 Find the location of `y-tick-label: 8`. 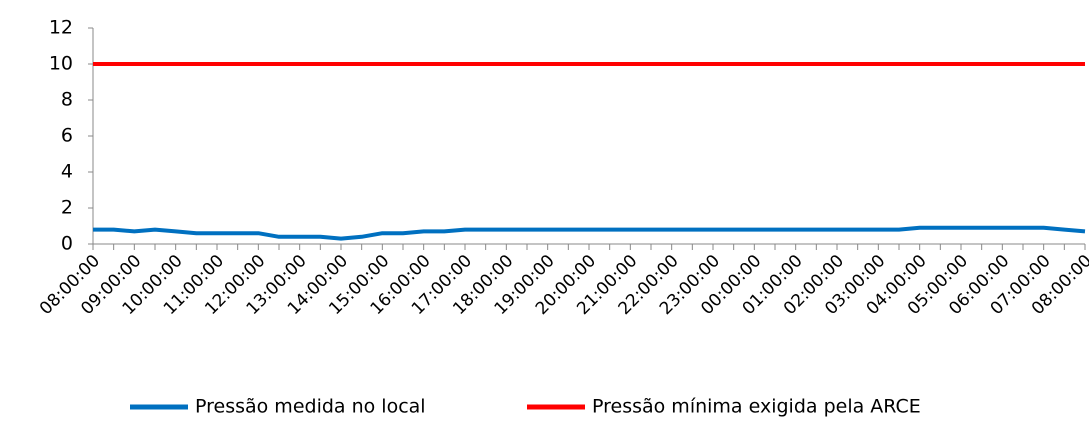

y-tick-label: 8 is located at coordinates (67, 100).